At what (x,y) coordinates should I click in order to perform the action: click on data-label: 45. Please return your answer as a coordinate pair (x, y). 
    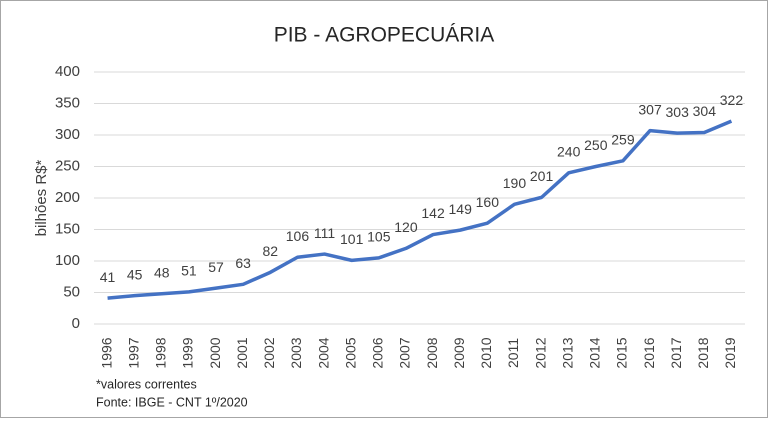
    Looking at the image, I should click on (135, 274).